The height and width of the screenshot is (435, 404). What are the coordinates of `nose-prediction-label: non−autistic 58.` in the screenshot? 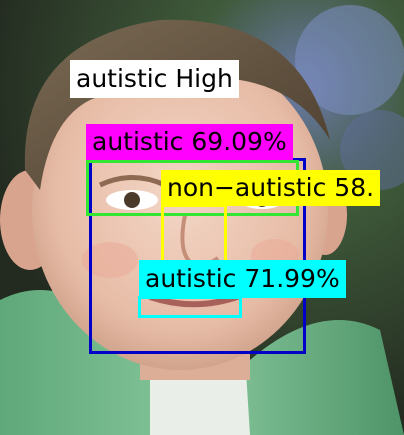 It's located at (271, 188).